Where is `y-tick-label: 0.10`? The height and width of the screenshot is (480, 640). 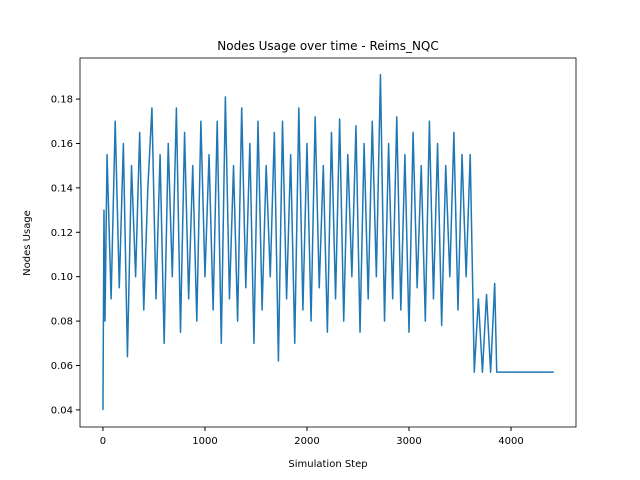
y-tick-label: 0.10 is located at coordinates (62, 277).